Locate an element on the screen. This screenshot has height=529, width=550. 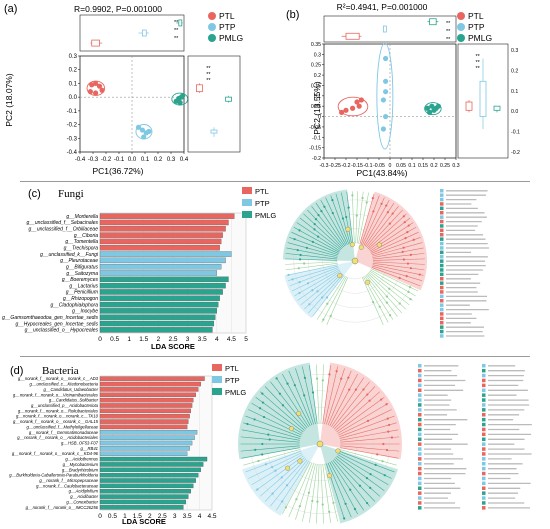
top-sig-a: ** is located at coordinates (176, 39).